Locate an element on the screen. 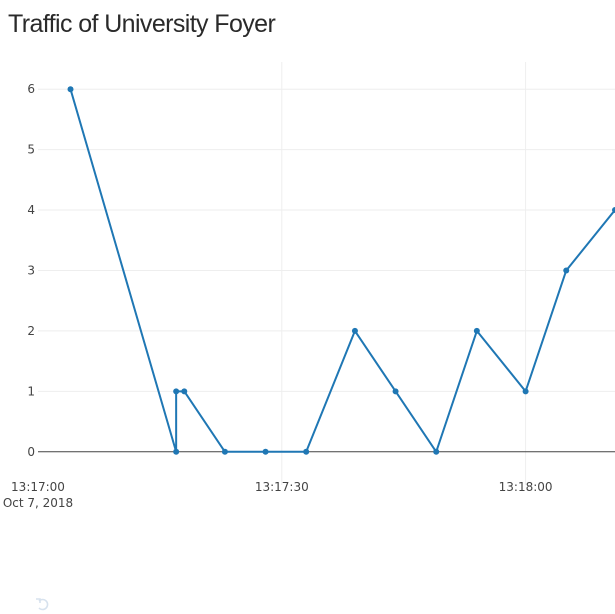  y-tick-label: 4 is located at coordinates (31, 210).